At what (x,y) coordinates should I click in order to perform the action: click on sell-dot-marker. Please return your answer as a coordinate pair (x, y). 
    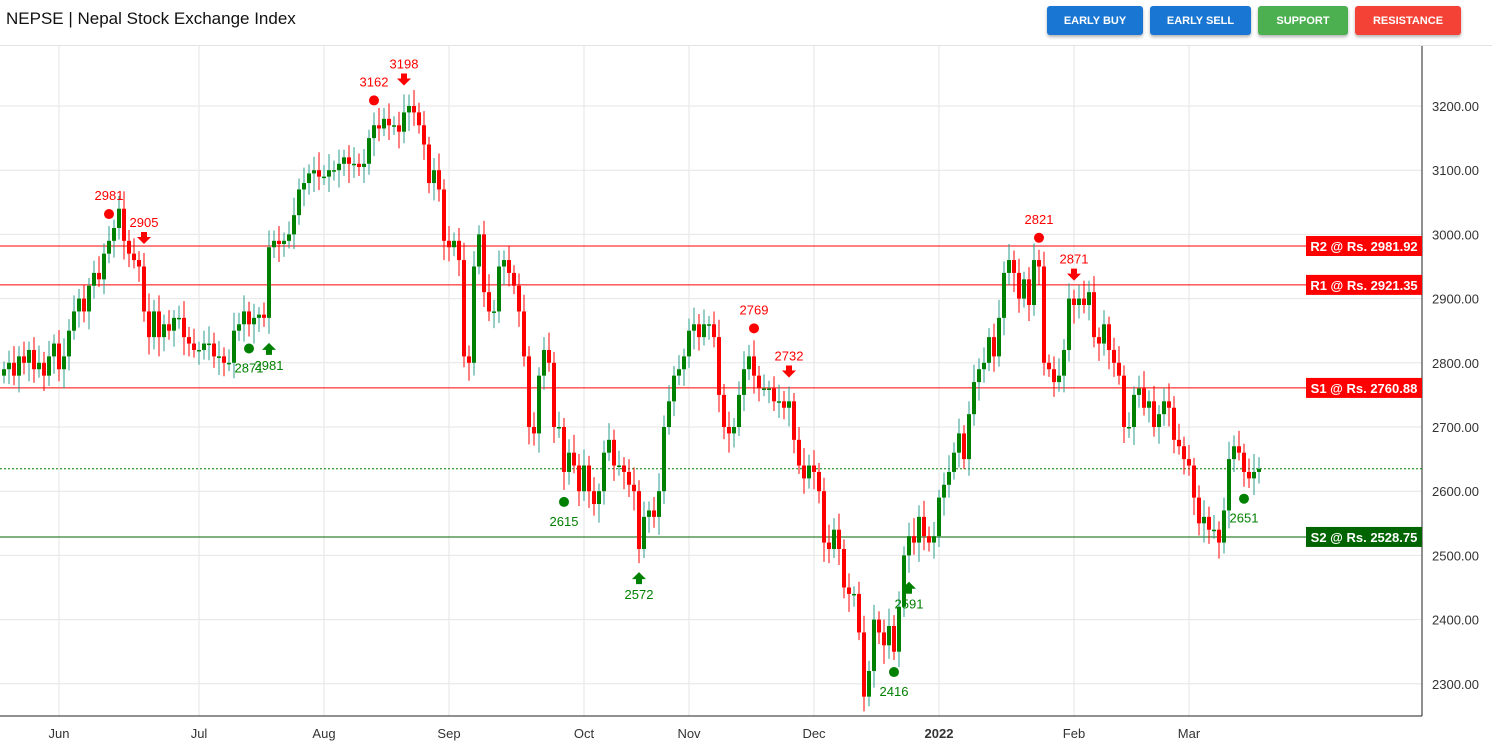
    Looking at the image, I should click on (754, 328).